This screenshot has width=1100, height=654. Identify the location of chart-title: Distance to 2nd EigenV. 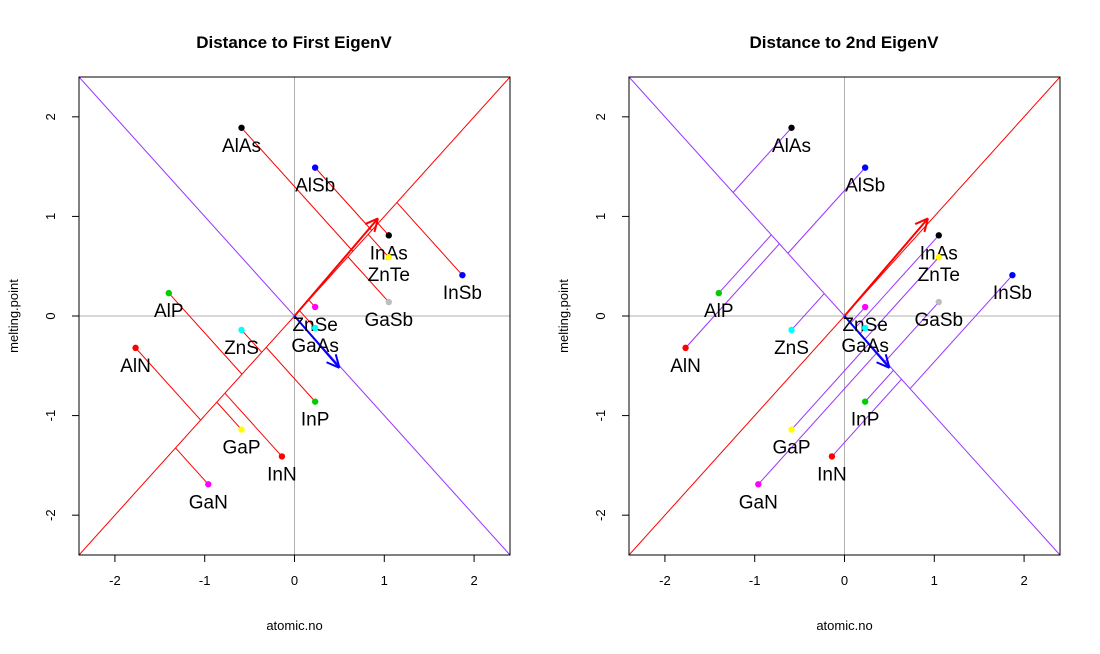
(845, 42).